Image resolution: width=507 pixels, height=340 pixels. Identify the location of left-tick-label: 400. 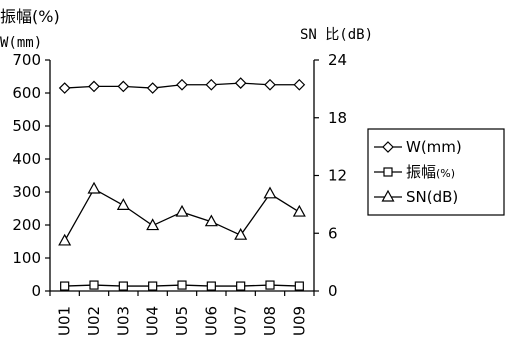
(26, 159).